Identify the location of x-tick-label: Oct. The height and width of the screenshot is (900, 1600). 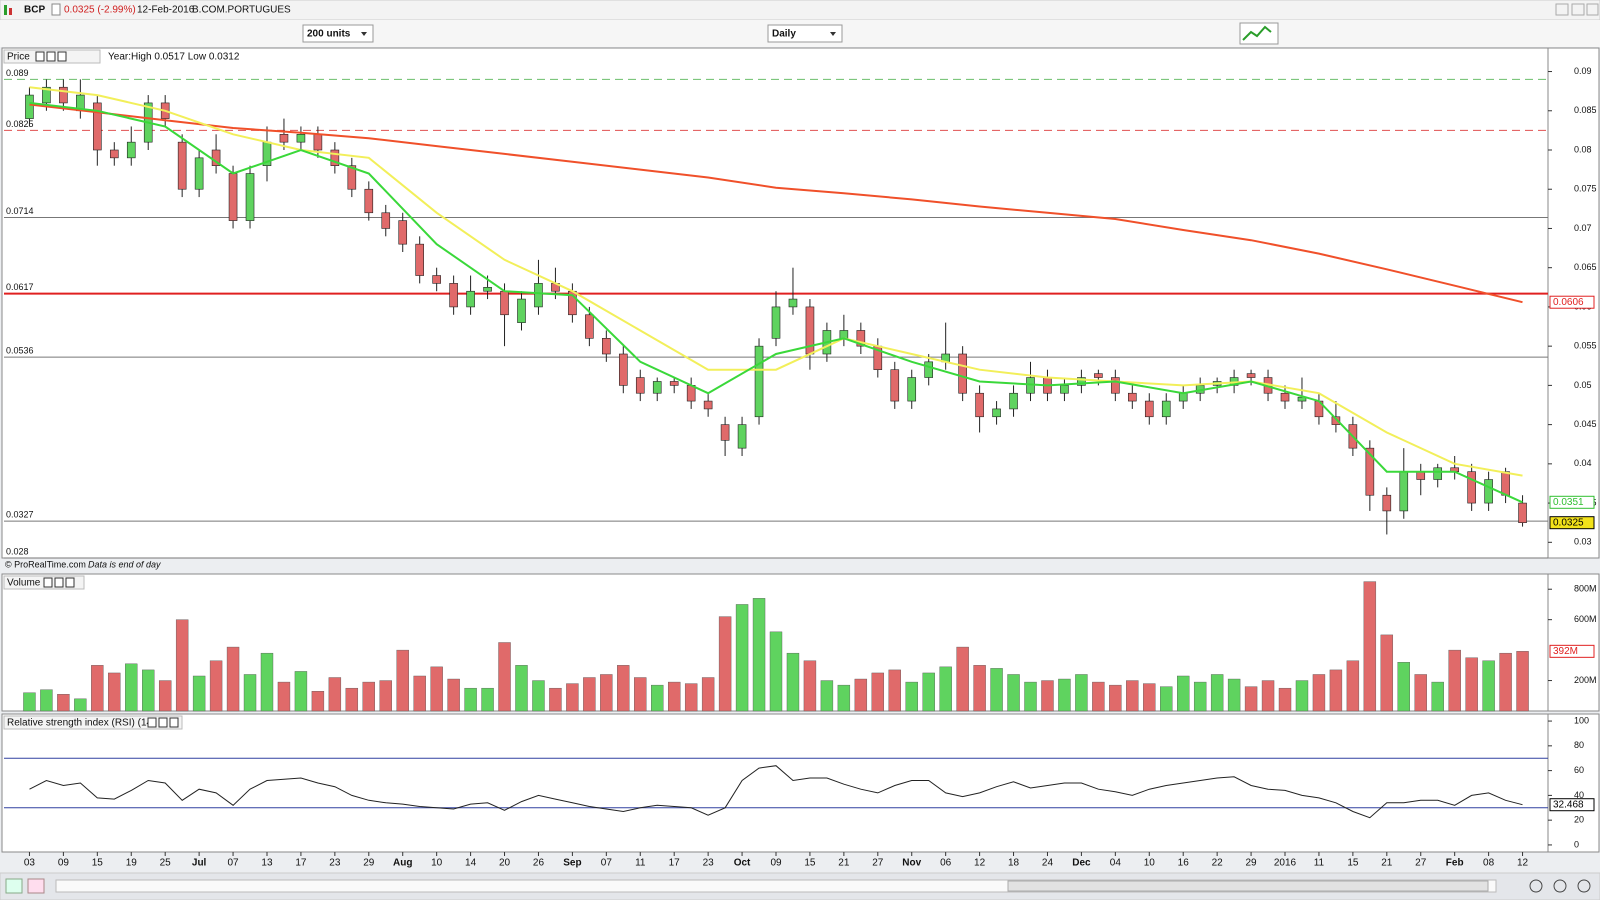
(742, 863).